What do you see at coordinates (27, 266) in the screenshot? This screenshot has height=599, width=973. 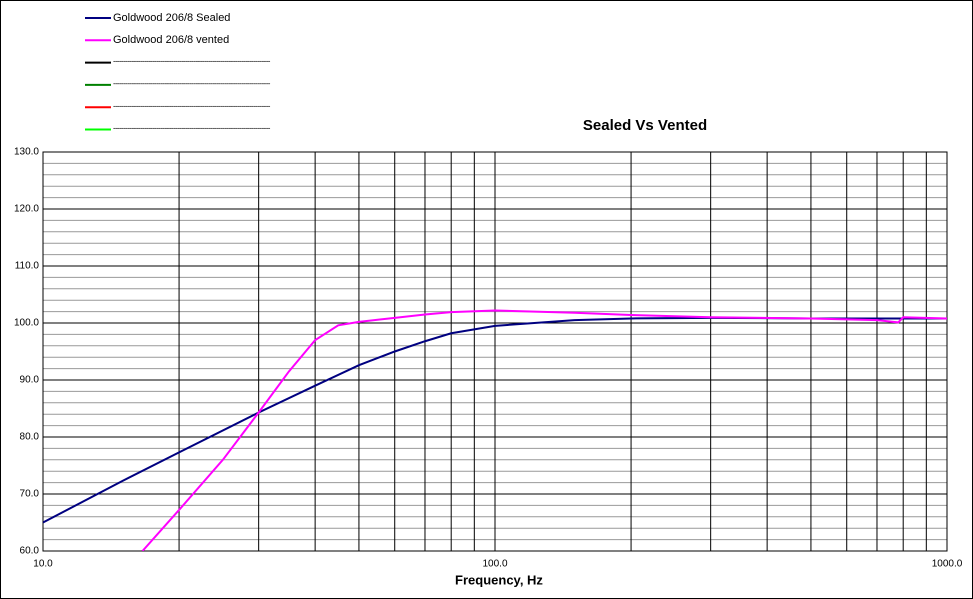 I see `y-tick-label: 110.0` at bounding box center [27, 266].